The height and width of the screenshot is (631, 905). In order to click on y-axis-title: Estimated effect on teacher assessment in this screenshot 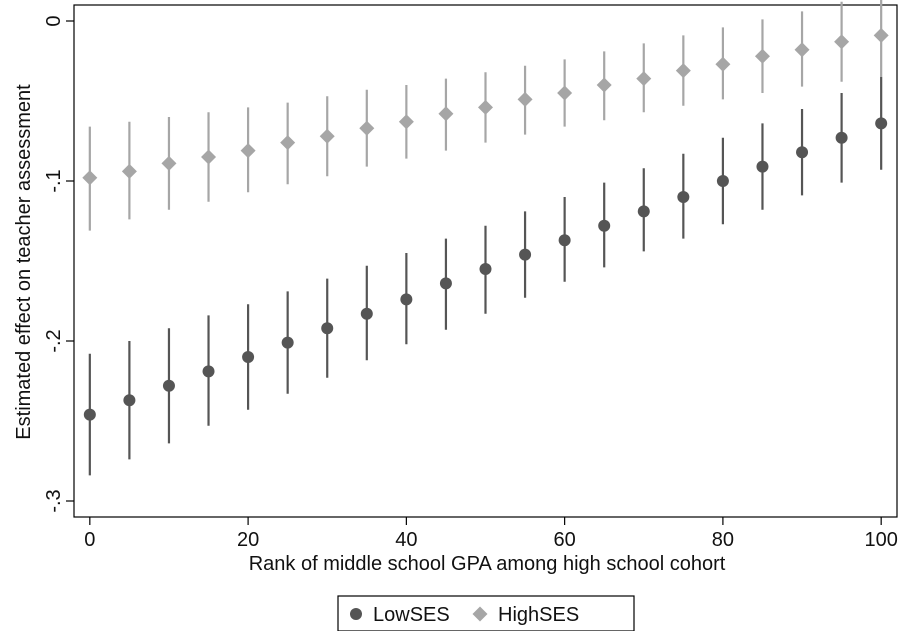, I will do `click(24, 262)`.